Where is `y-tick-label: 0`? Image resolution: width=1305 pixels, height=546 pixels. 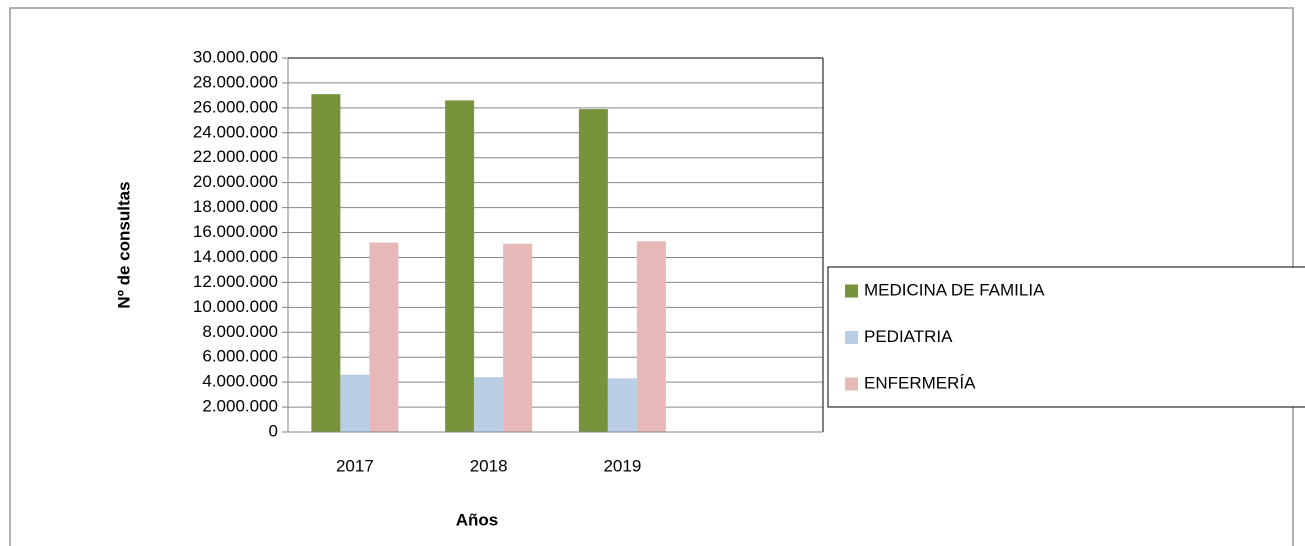
y-tick-label: 0 is located at coordinates (273, 430).